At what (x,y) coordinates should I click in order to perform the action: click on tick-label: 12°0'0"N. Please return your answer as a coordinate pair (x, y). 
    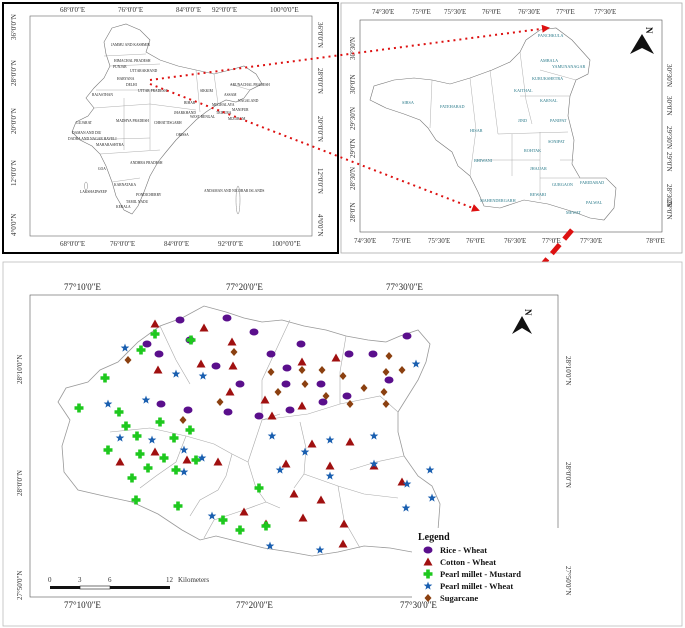
    Looking at the image, I should click on (14, 173).